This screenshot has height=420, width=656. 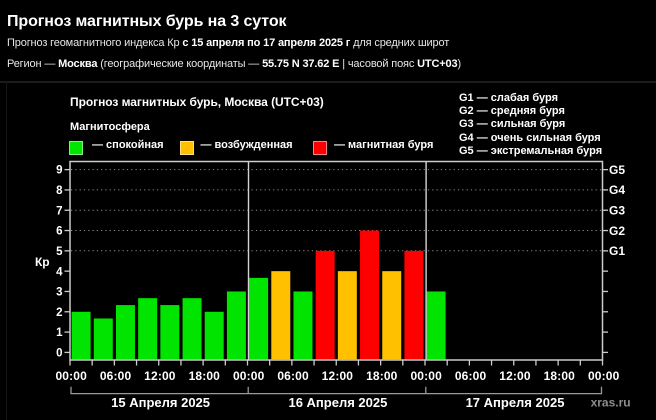 I want to click on svg-text: xras.ru, so click(x=611, y=402).